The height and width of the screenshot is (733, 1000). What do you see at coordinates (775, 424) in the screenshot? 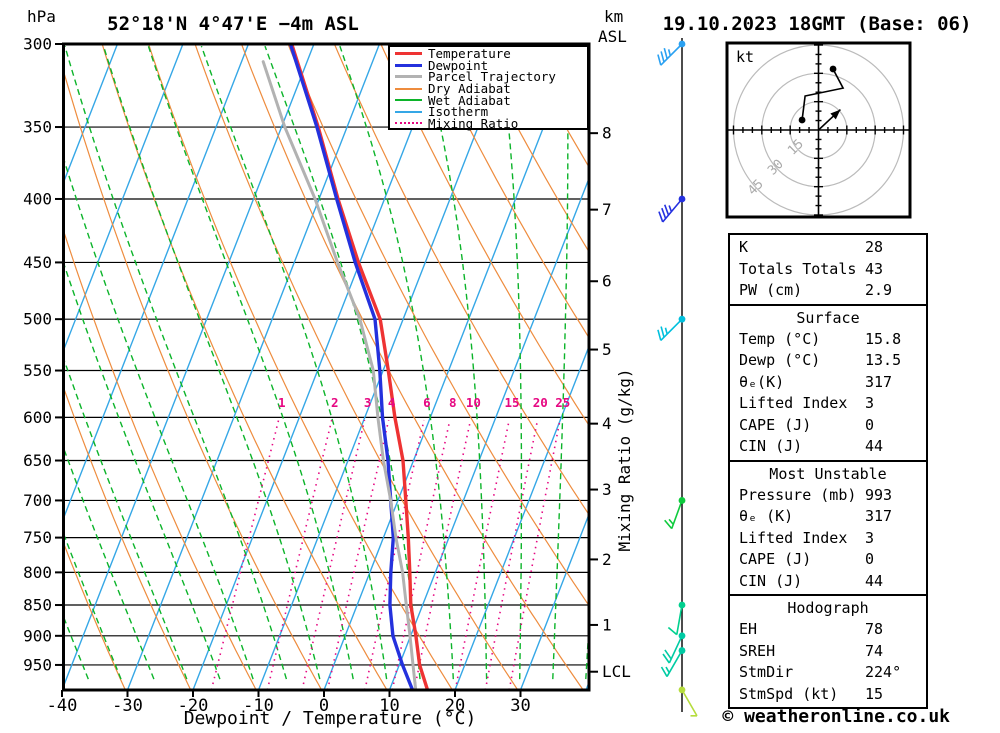
I see `stat-label: CAPE (J)` at bounding box center [775, 424].